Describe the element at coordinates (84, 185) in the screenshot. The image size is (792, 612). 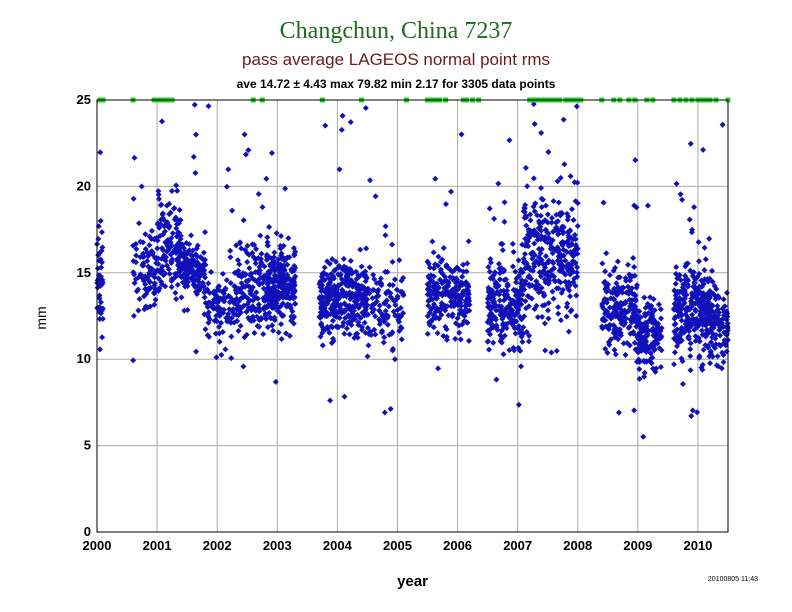
I see `y-tick-label: 20` at that location.